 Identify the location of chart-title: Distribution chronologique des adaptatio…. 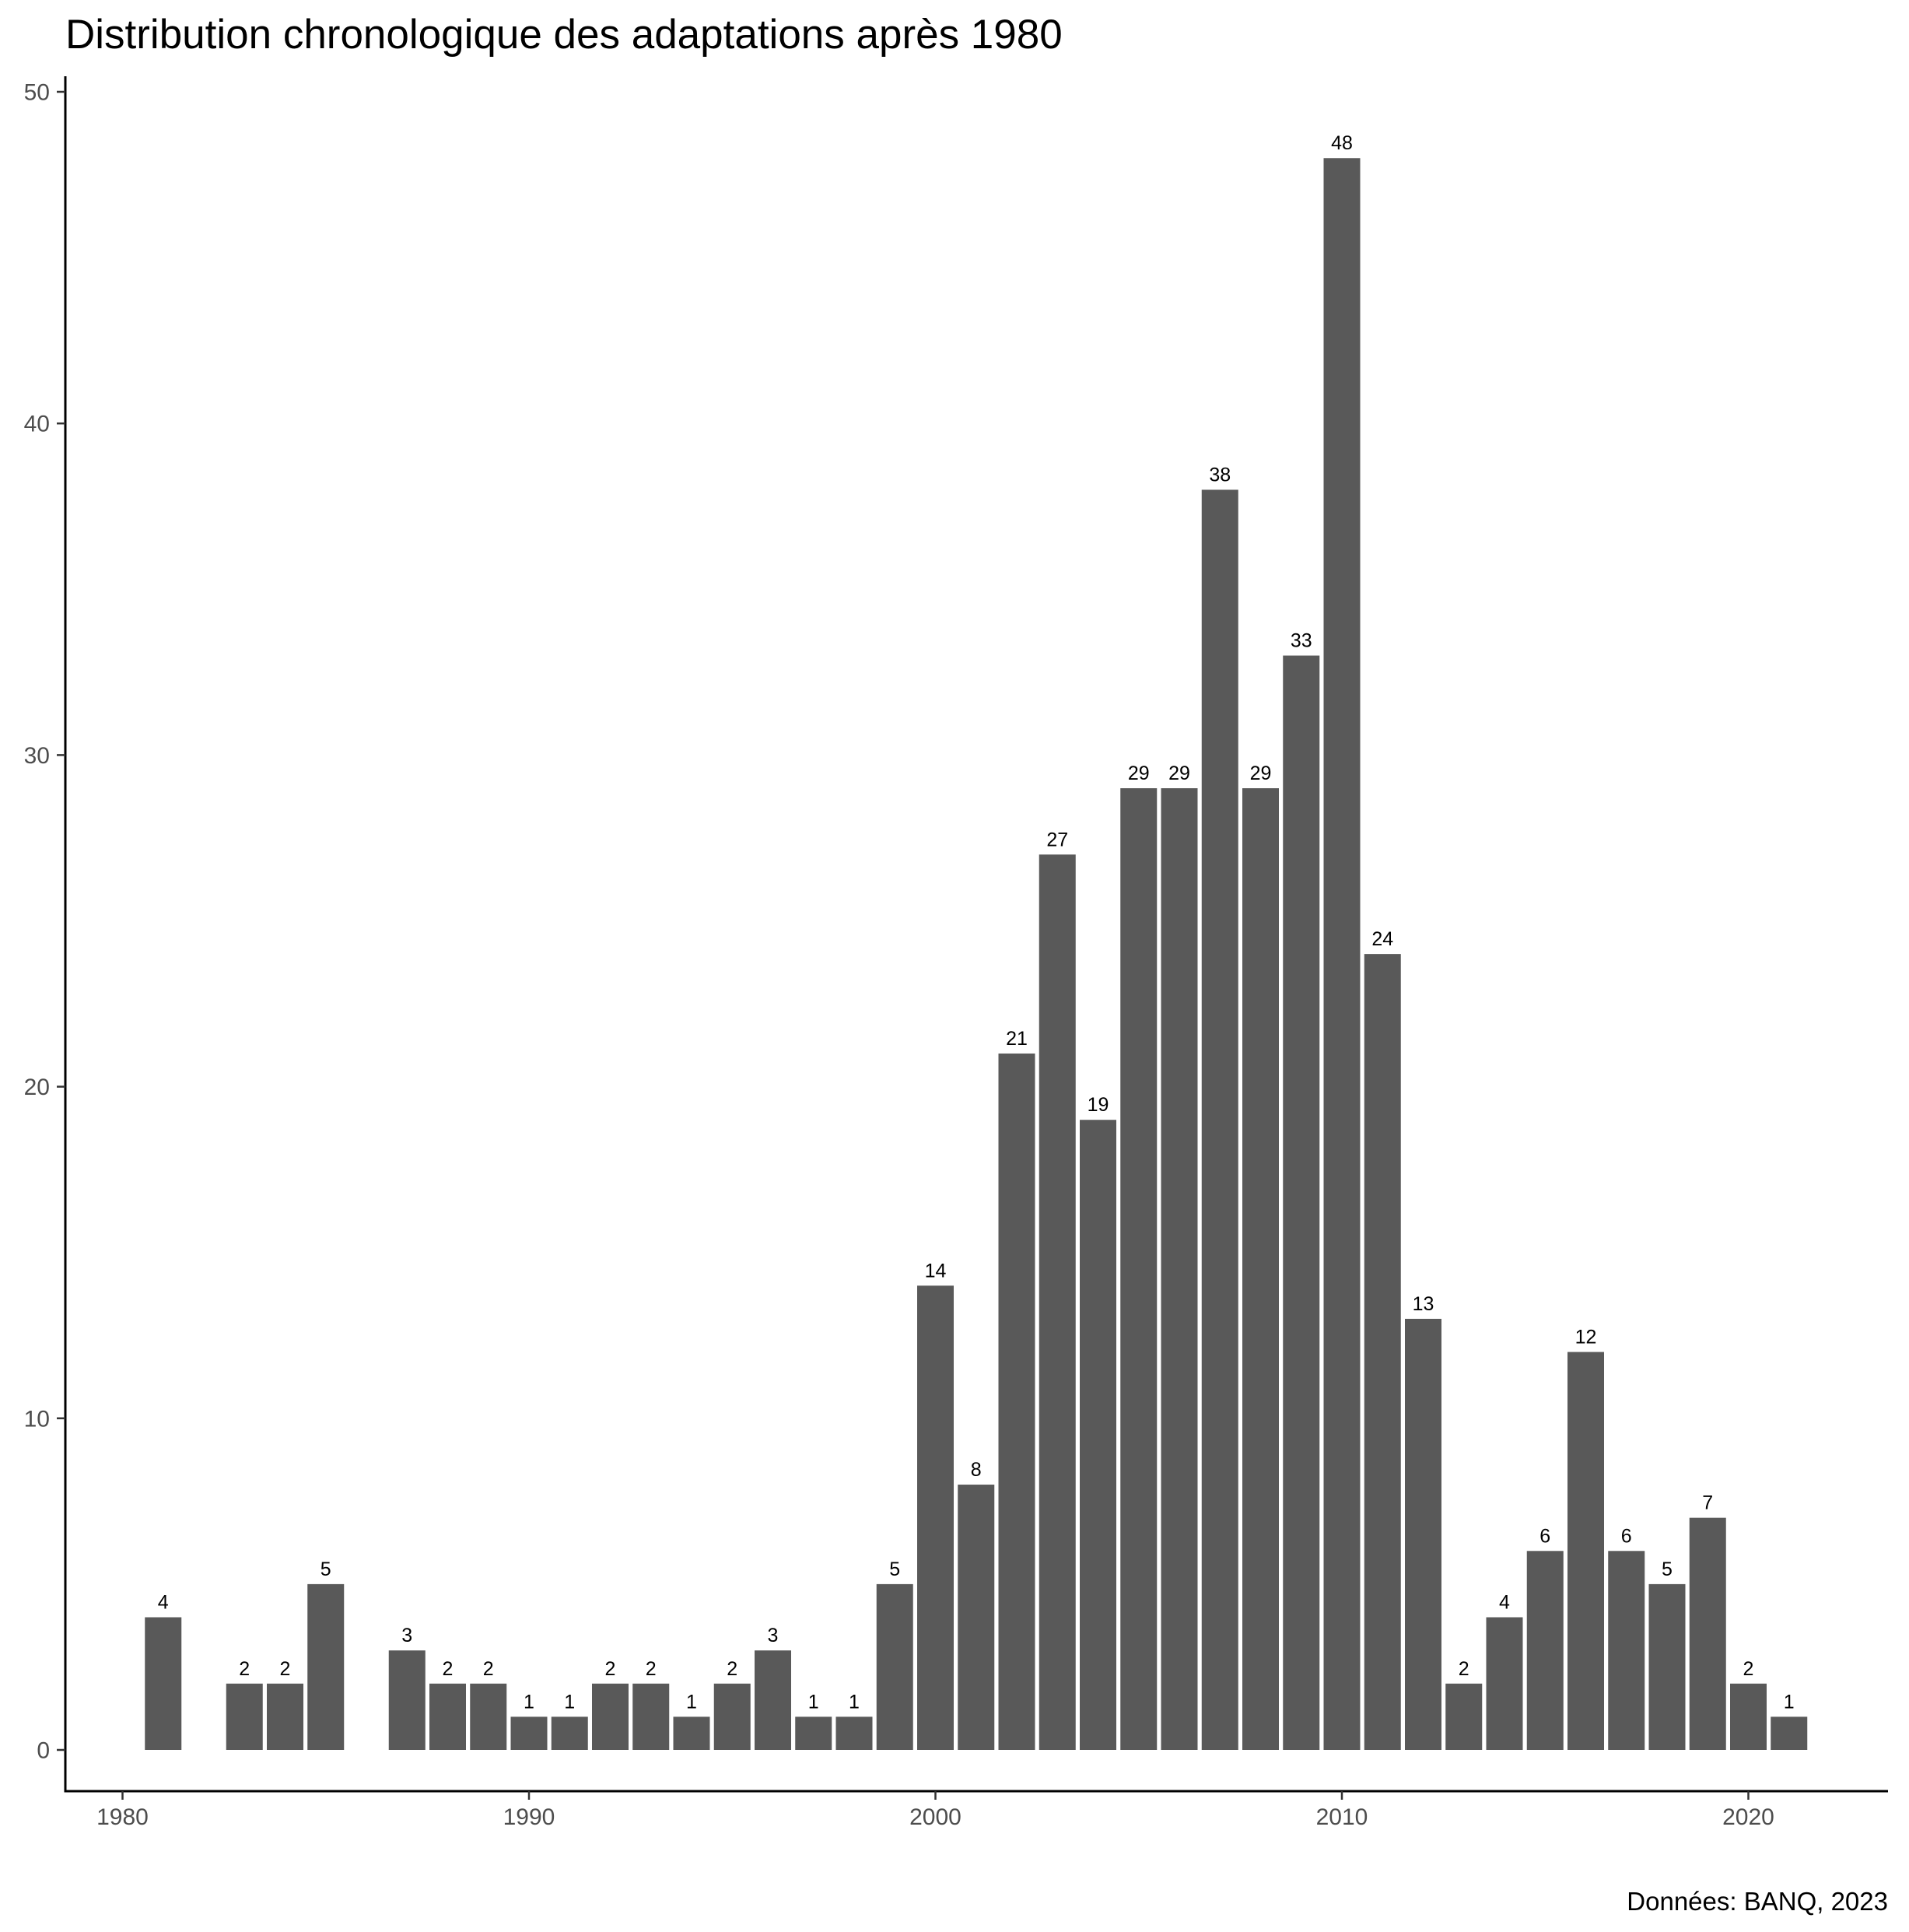
(564, 35).